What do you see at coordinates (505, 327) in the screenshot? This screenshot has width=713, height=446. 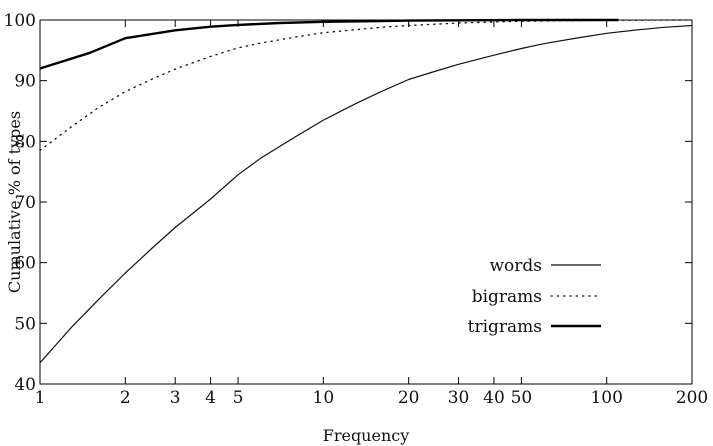 I see `legend-label-trigrams: trigrams` at bounding box center [505, 327].